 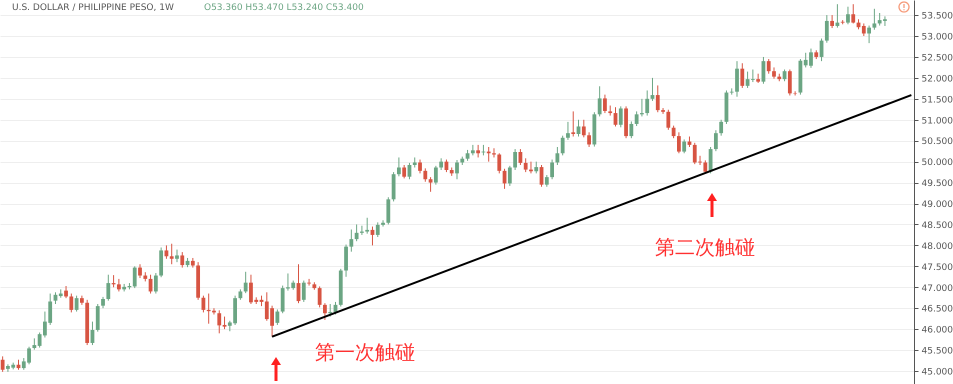 I want to click on annotation: 第二次触碰, so click(x=705, y=247).